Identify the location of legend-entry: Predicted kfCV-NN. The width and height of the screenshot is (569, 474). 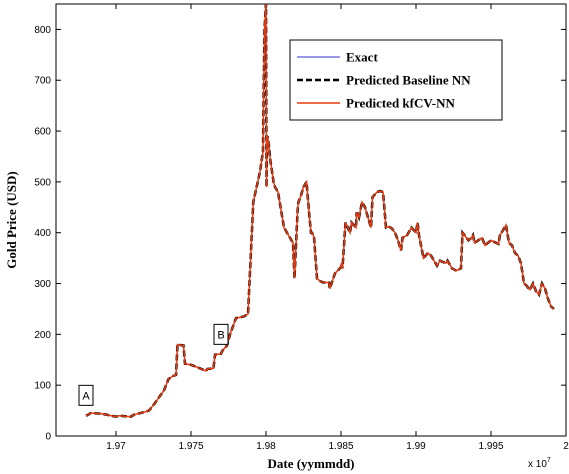
(401, 103).